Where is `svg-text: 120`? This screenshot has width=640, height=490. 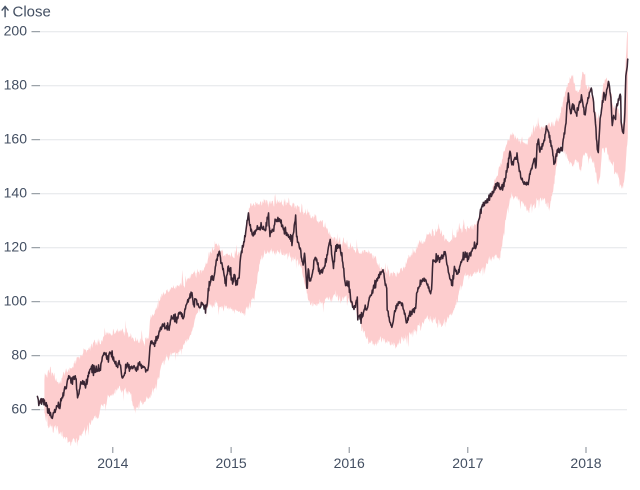
svg-text: 120 is located at coordinates (16, 247).